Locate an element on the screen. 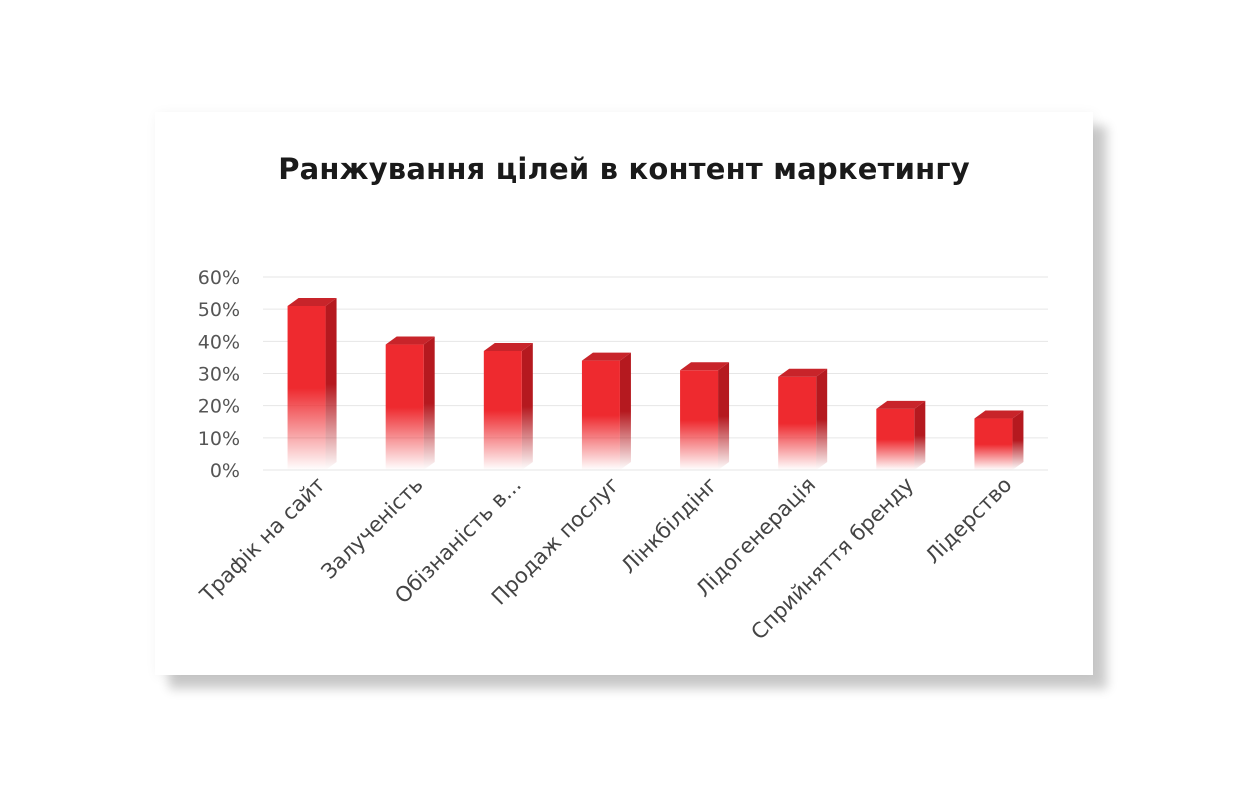  x-tick-label: Залученість is located at coordinates (372, 528).